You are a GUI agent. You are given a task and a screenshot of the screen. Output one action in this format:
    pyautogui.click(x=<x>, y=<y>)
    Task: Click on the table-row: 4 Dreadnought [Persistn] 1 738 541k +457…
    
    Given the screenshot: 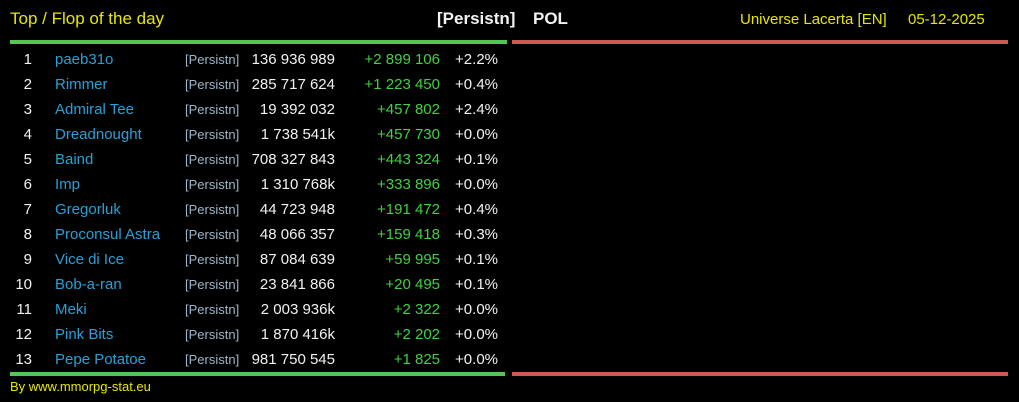 What is the action you would take?
    pyautogui.click(x=255, y=134)
    